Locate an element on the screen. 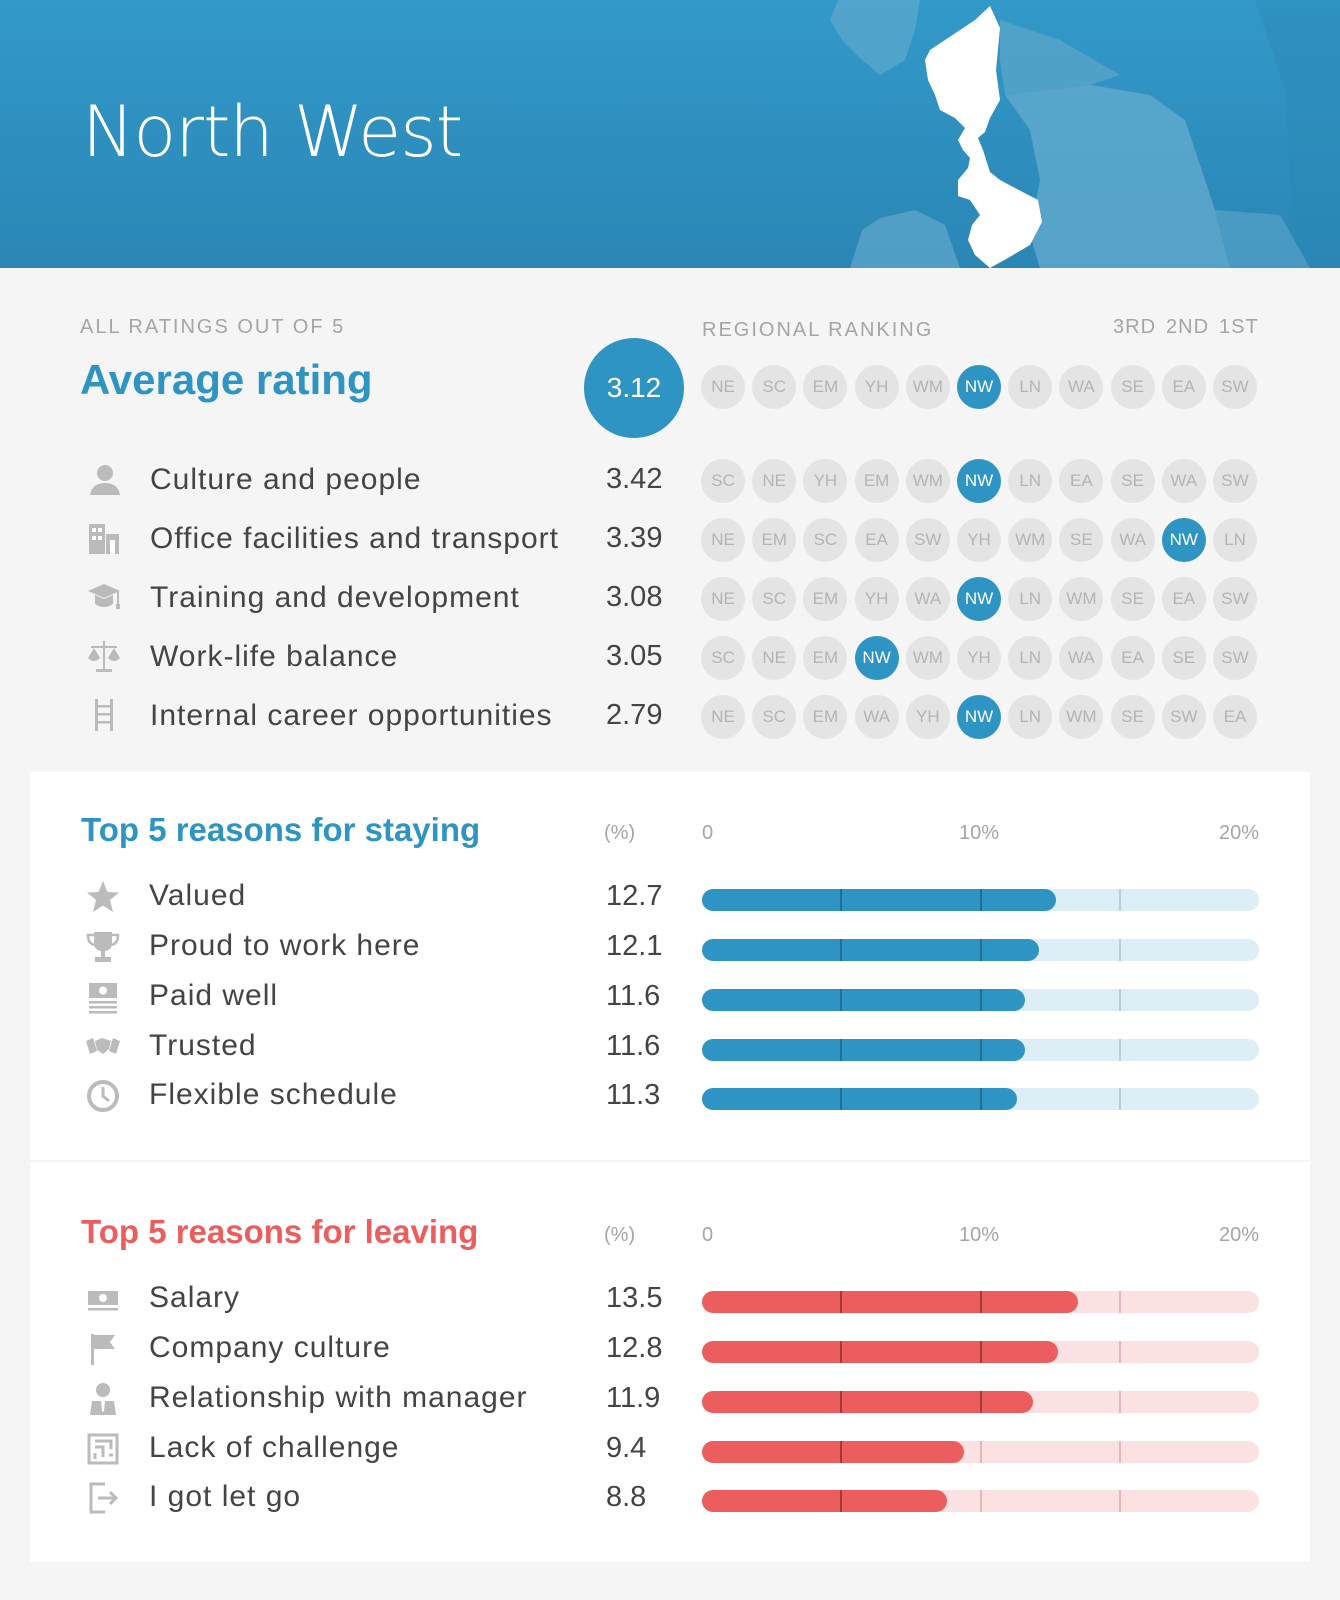 This screenshot has height=1600, width=1340. bar-value: 11.6 is located at coordinates (633, 996).